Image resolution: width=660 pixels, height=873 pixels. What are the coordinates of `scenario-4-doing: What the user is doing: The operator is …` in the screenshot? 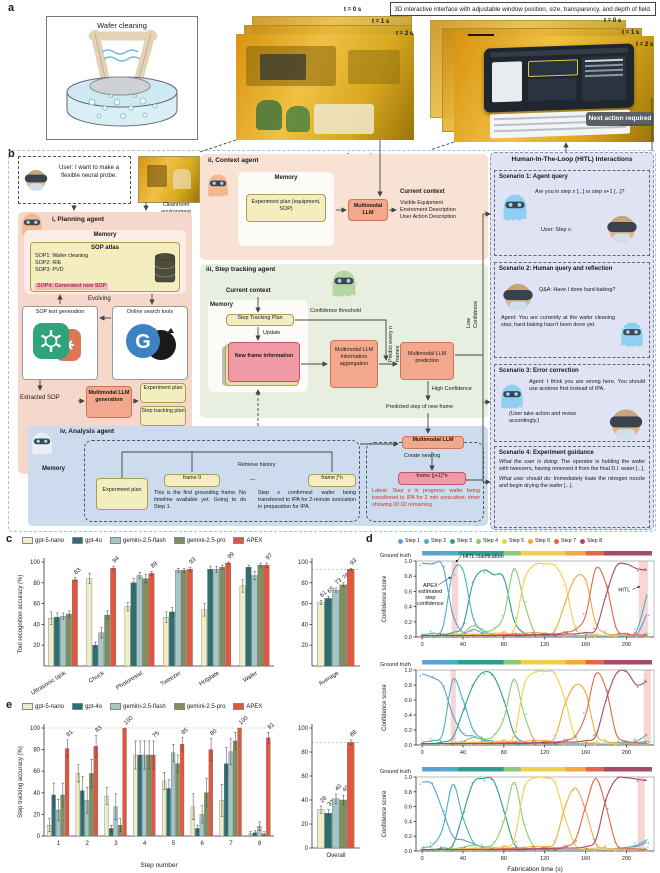 It's located at (572, 465).